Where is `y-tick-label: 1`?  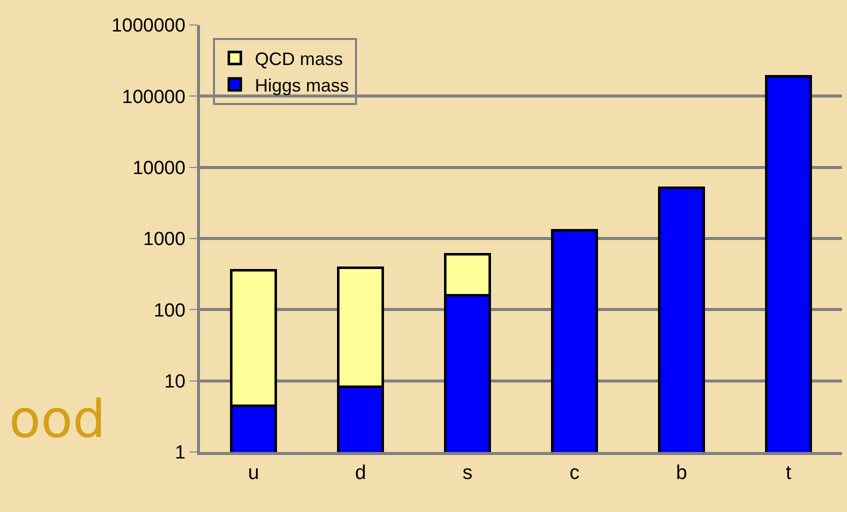
y-tick-label: 1 is located at coordinates (180, 453).